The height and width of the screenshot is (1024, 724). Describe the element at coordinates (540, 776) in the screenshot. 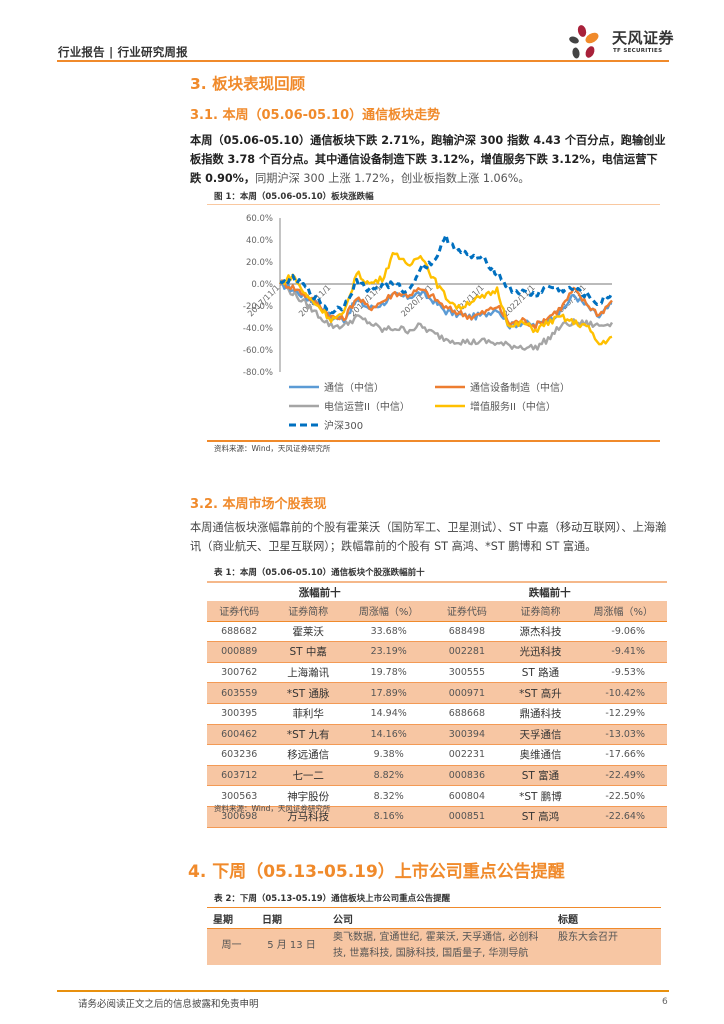

I see `loser-name-cell: ST 富通` at that location.